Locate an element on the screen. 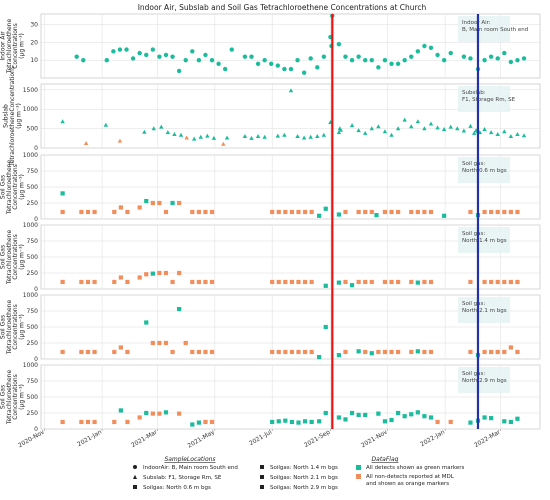 This screenshot has height=500, width=550. y-axis-label-line: Subslab is located at coordinates (6, 116).